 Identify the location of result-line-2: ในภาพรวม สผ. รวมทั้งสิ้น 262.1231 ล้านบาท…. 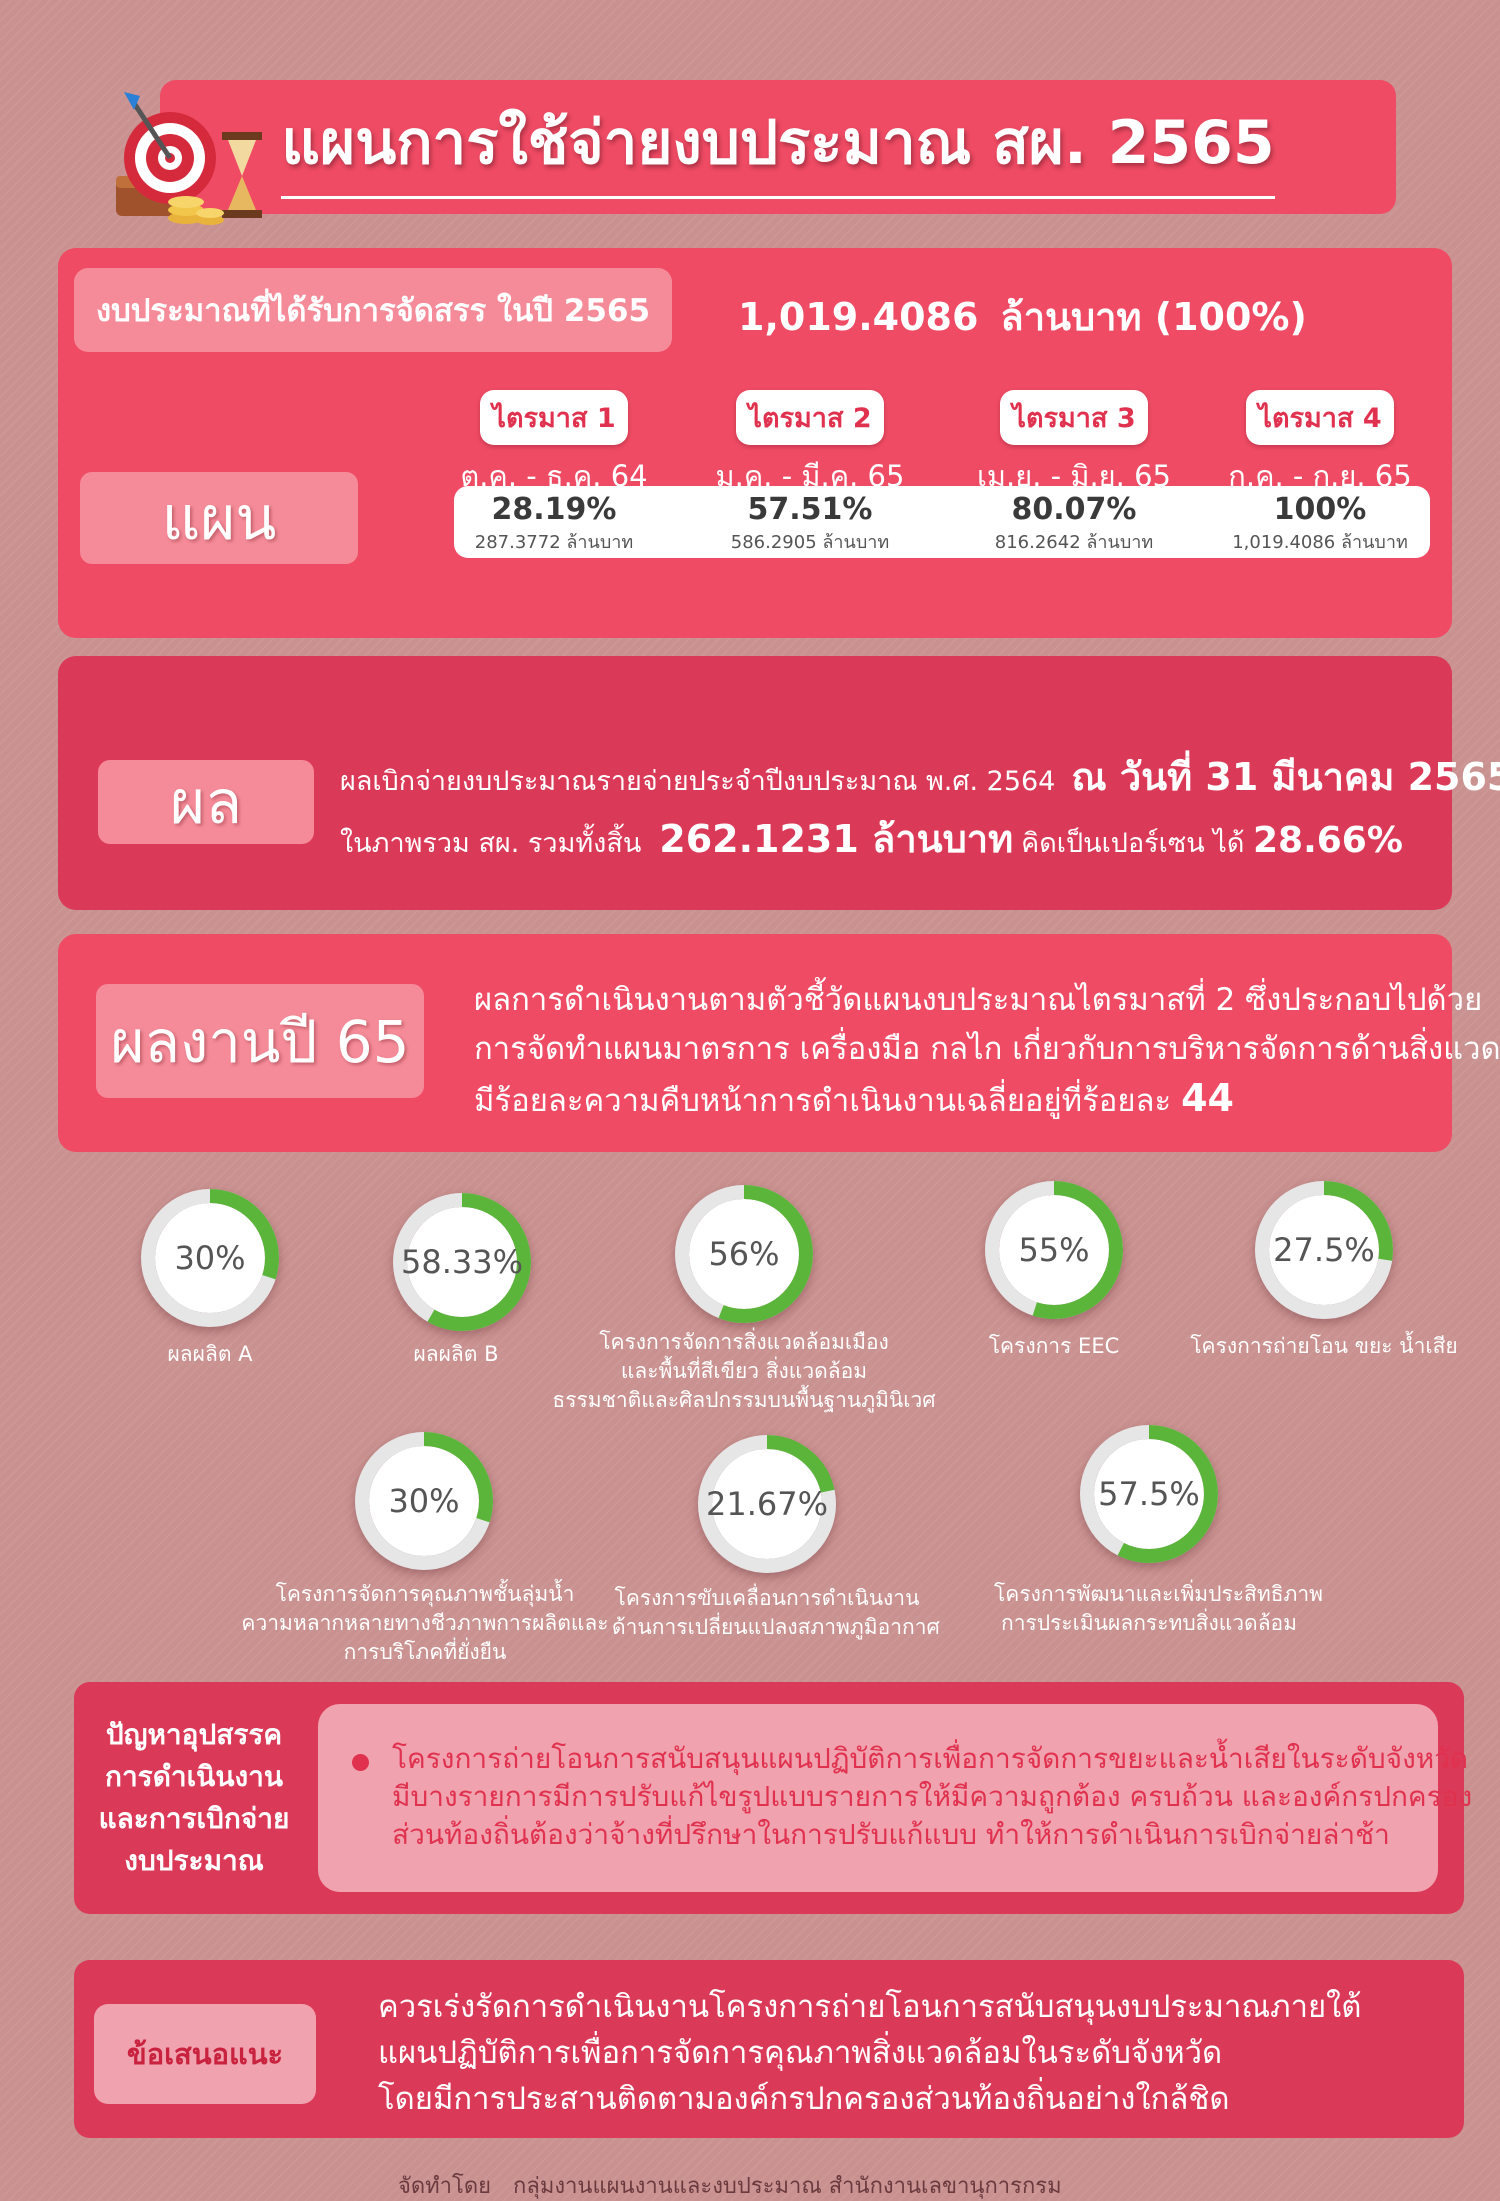
(871, 838).